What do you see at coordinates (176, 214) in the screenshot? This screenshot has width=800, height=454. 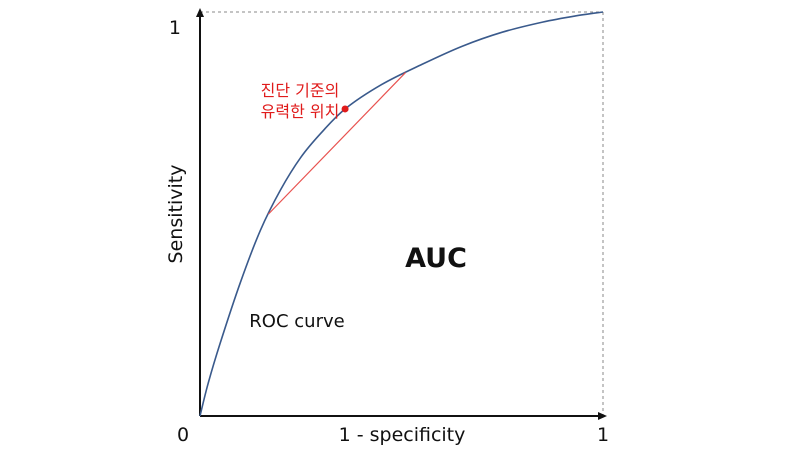 I see `y-axis-title: Sensitivity` at bounding box center [176, 214].